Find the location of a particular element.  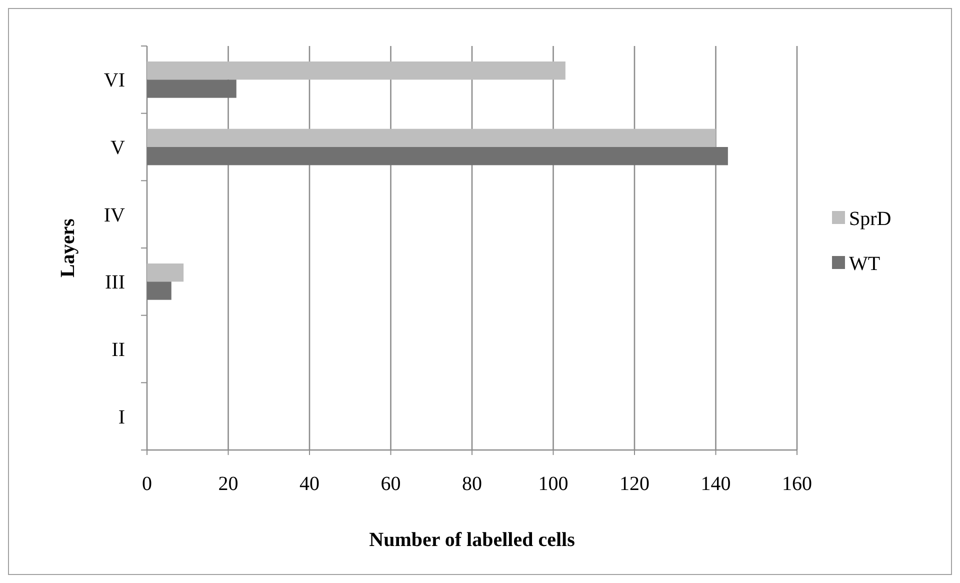

x-tick-label: 160 is located at coordinates (797, 484).